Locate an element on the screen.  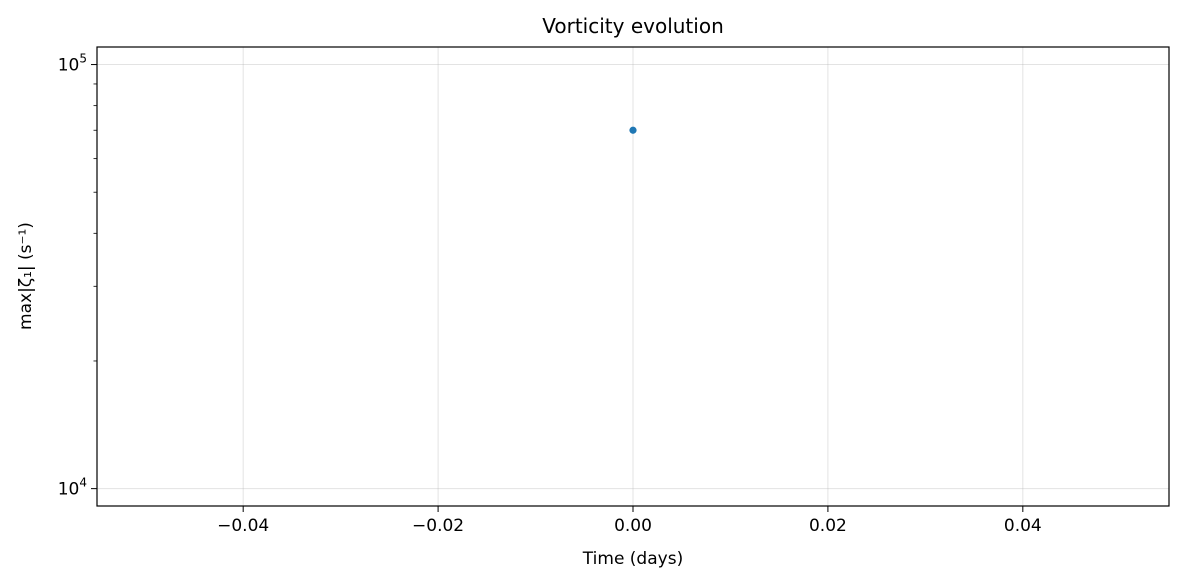
y-axis-label: max|ζ₁| (s⁻¹) is located at coordinates (26, 276).